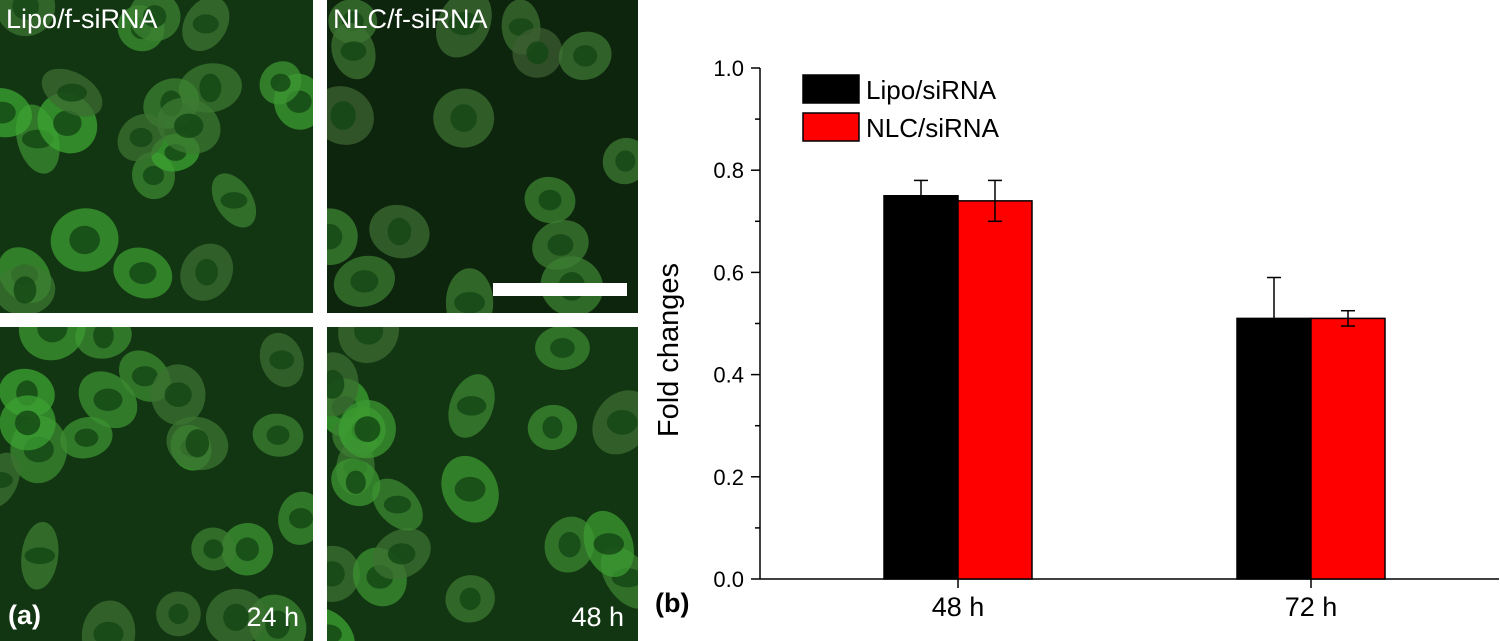 The image size is (1500, 641). What do you see at coordinates (669, 350) in the screenshot?
I see `y-axis-label: Fold changes` at bounding box center [669, 350].